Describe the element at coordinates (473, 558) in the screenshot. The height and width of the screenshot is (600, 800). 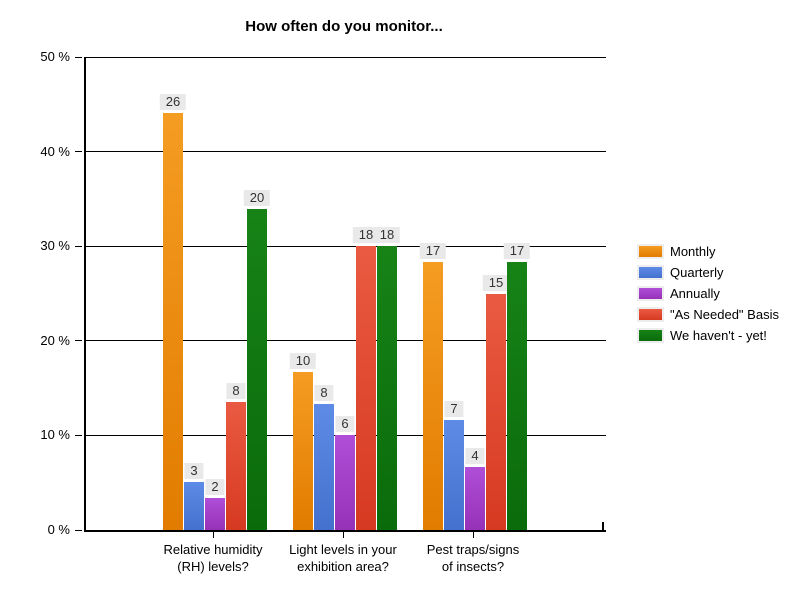
I see `x-axis-label: Pest traps/signs of insects?` at that location.